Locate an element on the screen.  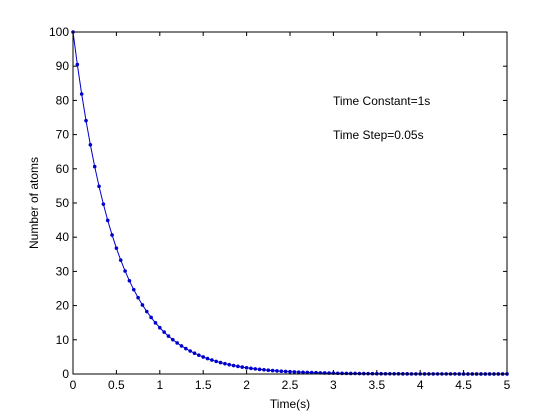
y-tick-label: 20 is located at coordinates (63, 306).